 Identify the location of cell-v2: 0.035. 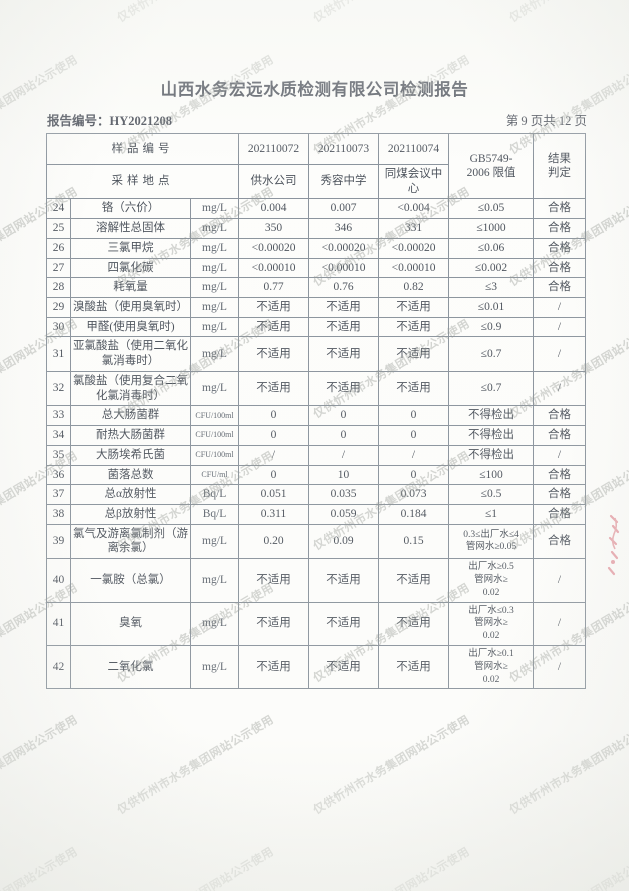
(344, 494).